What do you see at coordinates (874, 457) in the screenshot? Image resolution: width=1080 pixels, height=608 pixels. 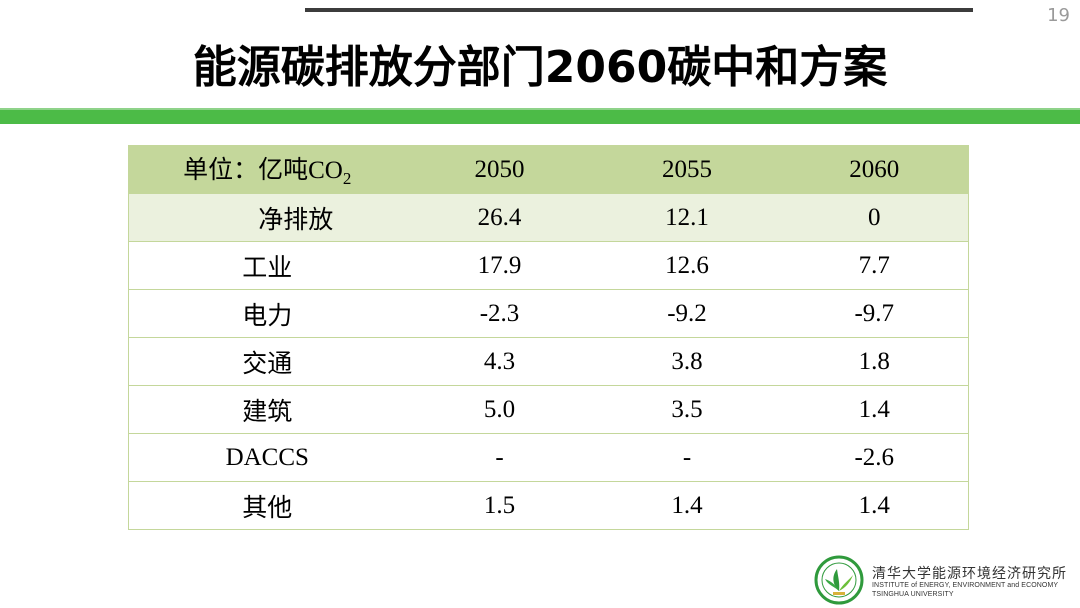 I see `cell-2060: -2.6` at bounding box center [874, 457].